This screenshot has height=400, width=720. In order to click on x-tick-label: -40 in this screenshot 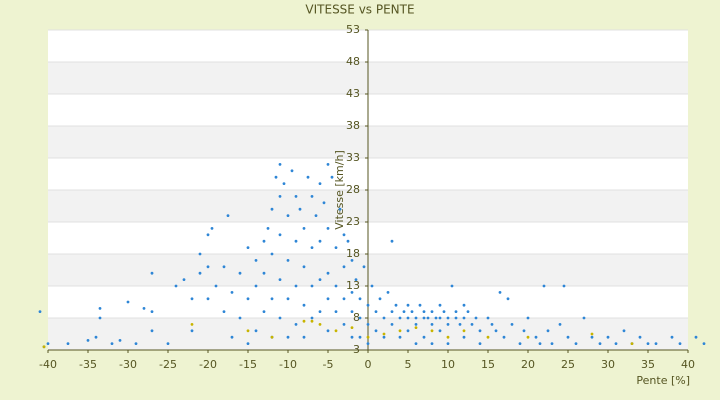, I will do `click(48, 364)`.